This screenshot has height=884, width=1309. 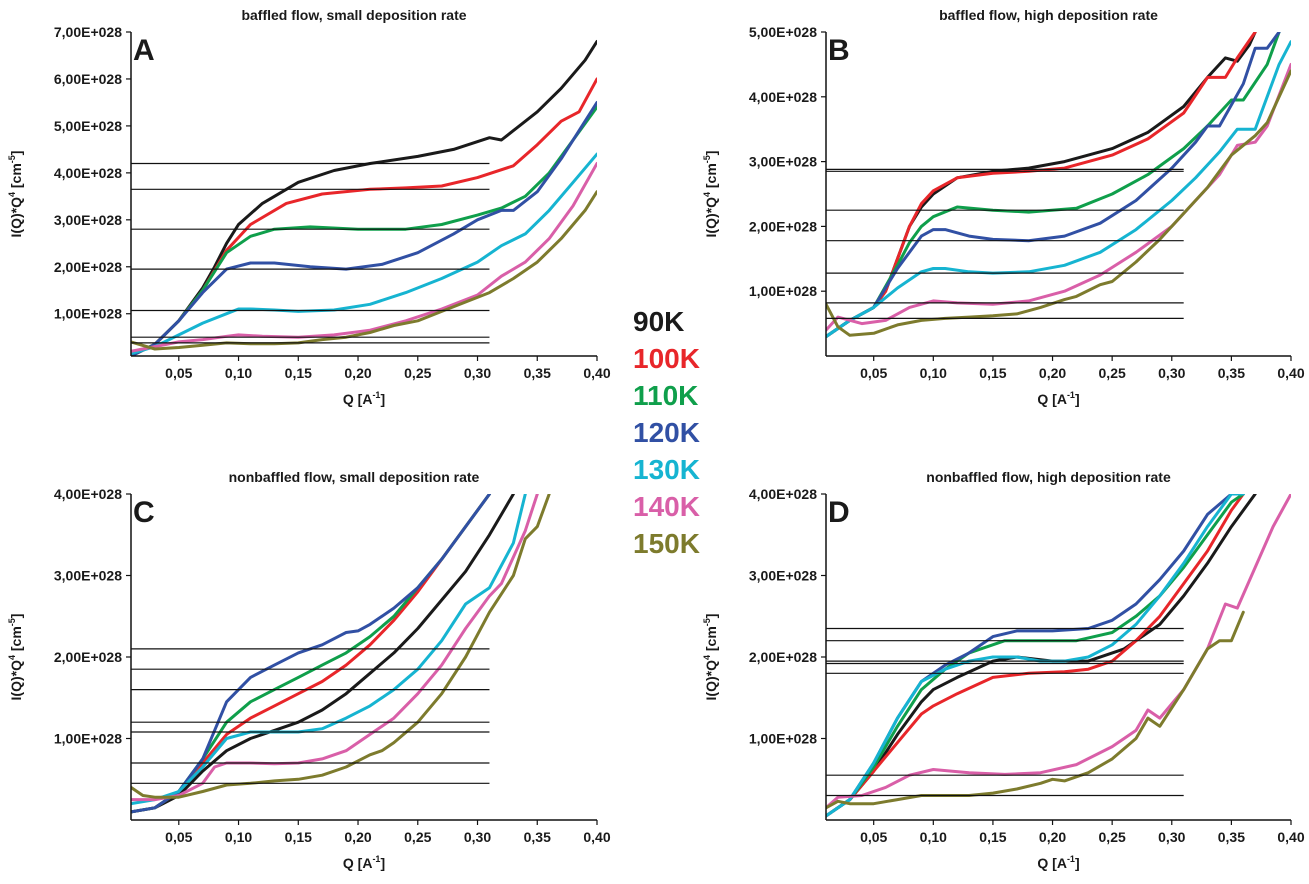 I want to click on legend-item-100k: 100K, so click(x=666, y=358).